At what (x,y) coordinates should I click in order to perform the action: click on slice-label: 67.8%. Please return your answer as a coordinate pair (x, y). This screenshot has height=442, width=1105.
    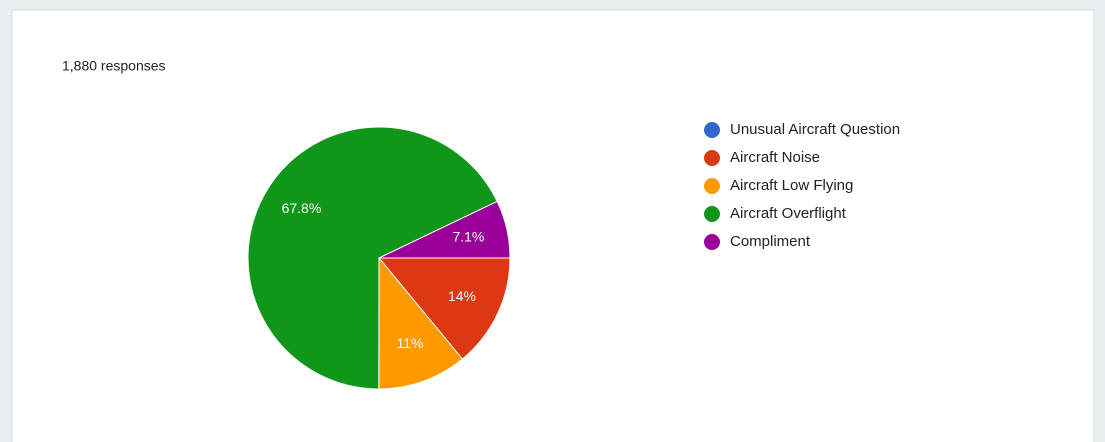
    Looking at the image, I should click on (302, 208).